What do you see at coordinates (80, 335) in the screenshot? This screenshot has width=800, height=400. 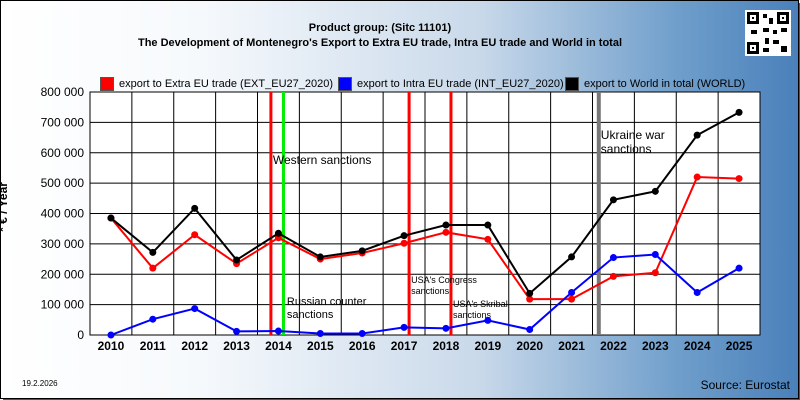 I see `y-tick-label: 0` at bounding box center [80, 335].